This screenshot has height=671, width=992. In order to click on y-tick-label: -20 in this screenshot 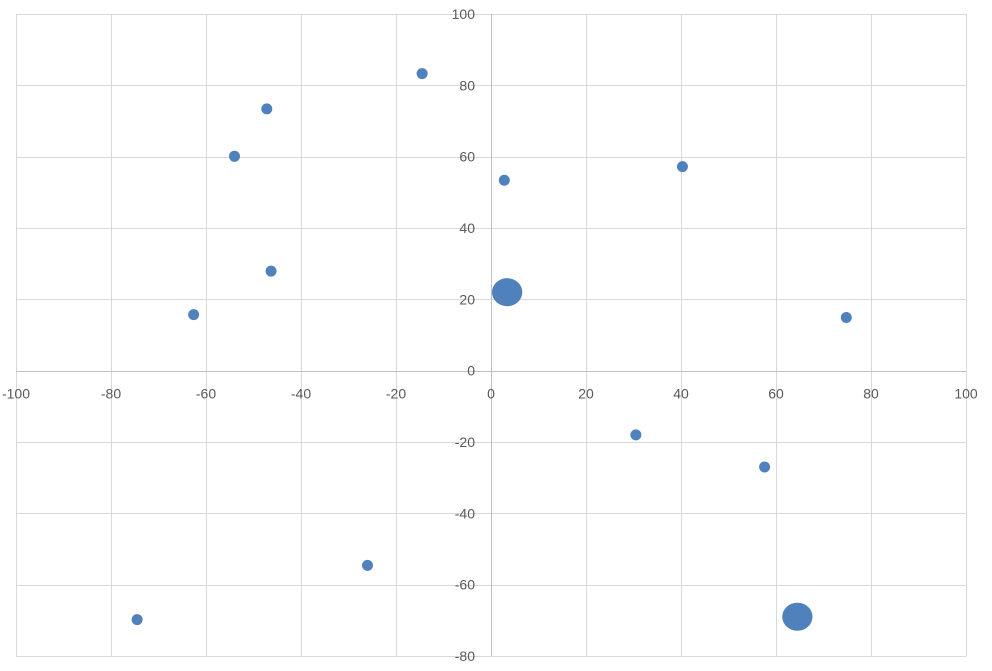, I will do `click(465, 442)`.